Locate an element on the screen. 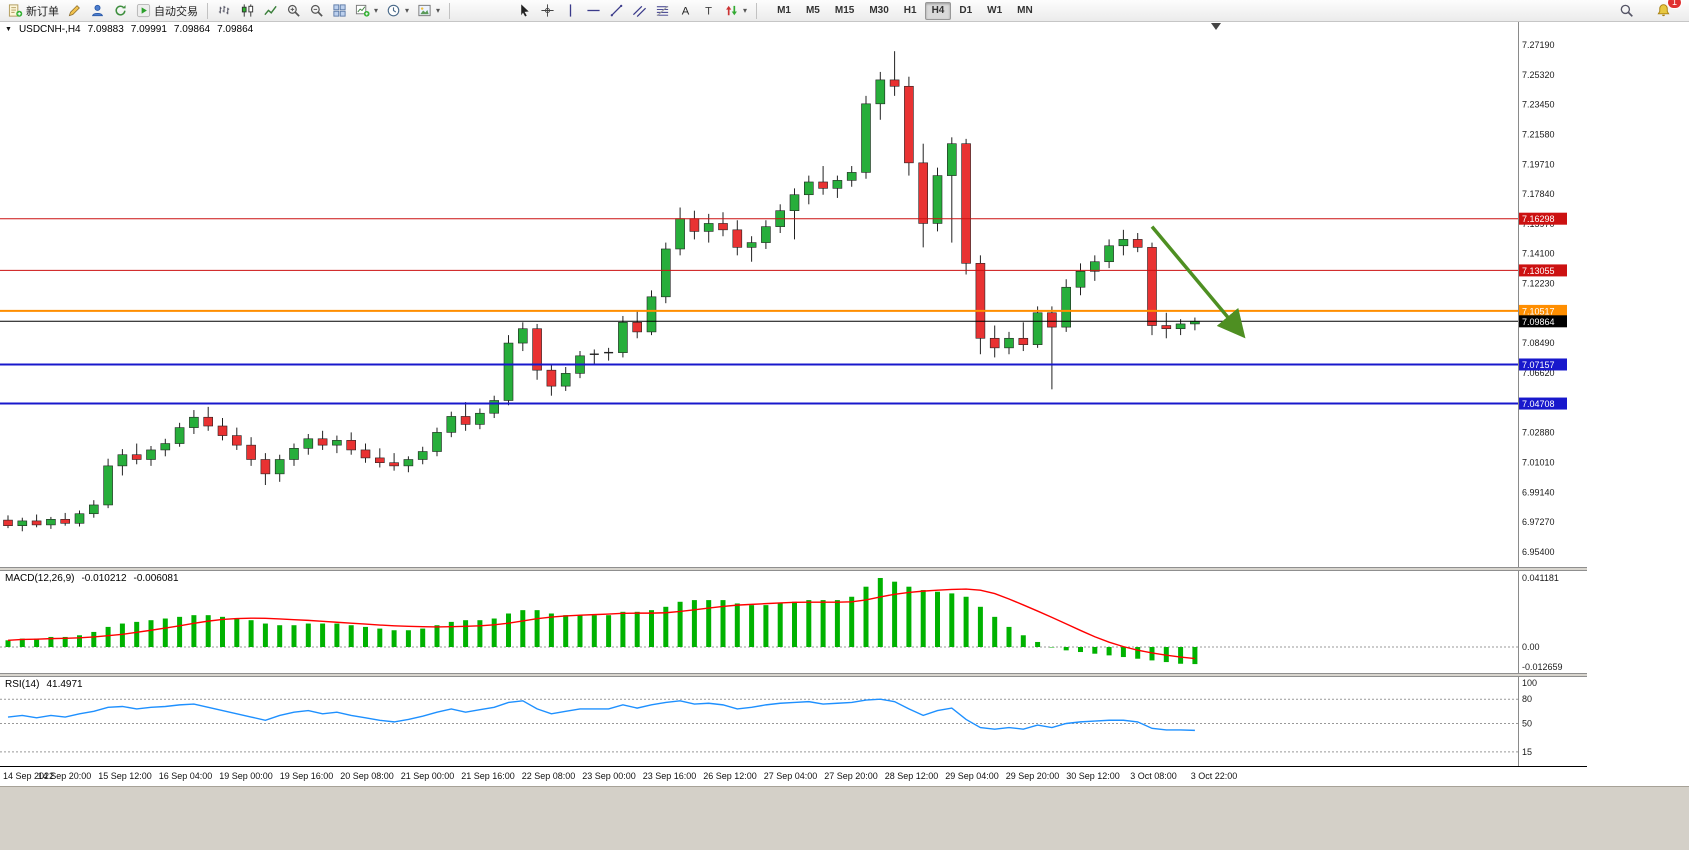 Image resolution: width=1689 pixels, height=850 pixels. svg-text: 50 is located at coordinates (1527, 724).